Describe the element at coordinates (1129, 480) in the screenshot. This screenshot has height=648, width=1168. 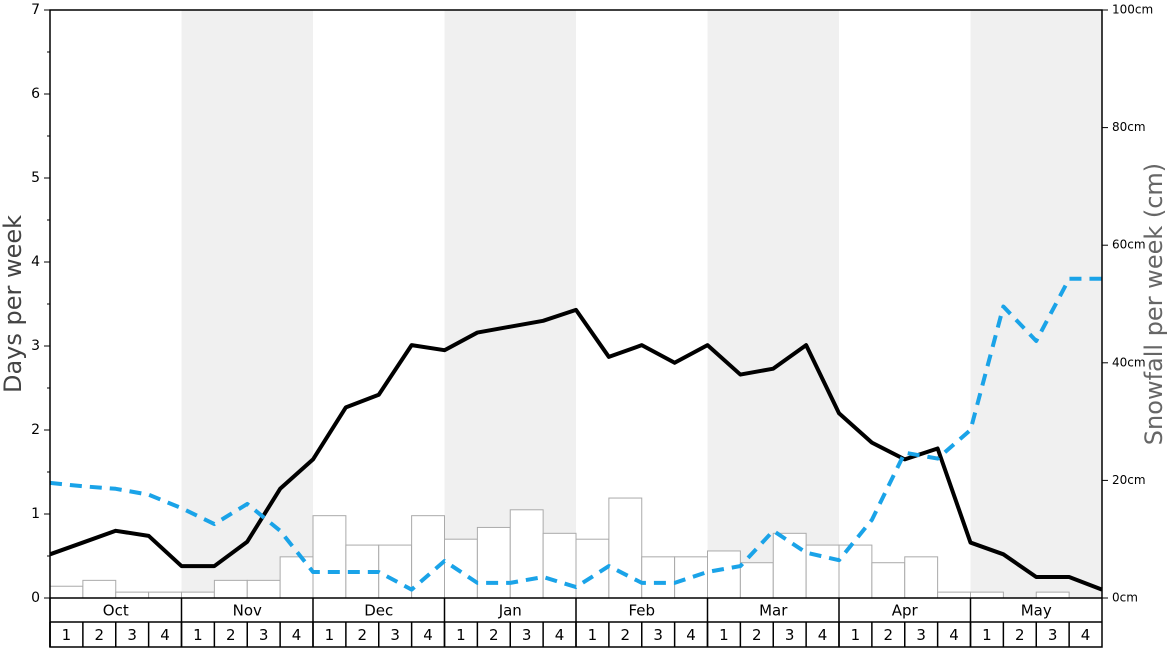
I see `y2-tick-label: 20cm` at that location.